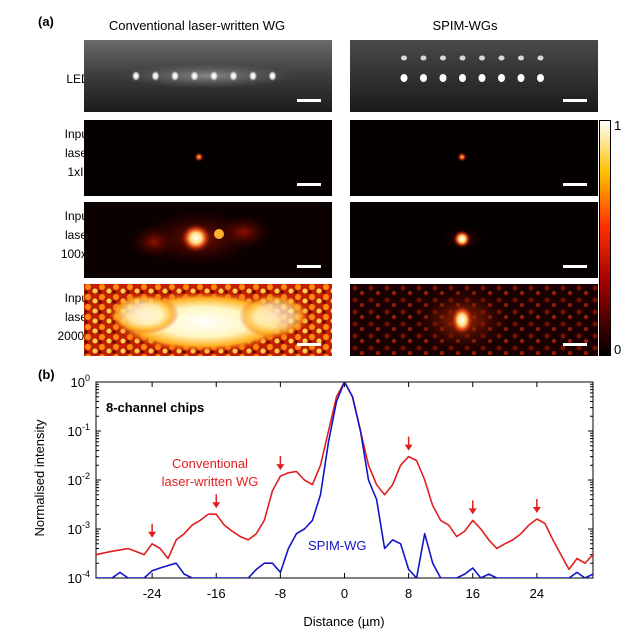  Describe the element at coordinates (79, 577) in the screenshot. I see `y-tick-label: 10⁻⁴` at that location.